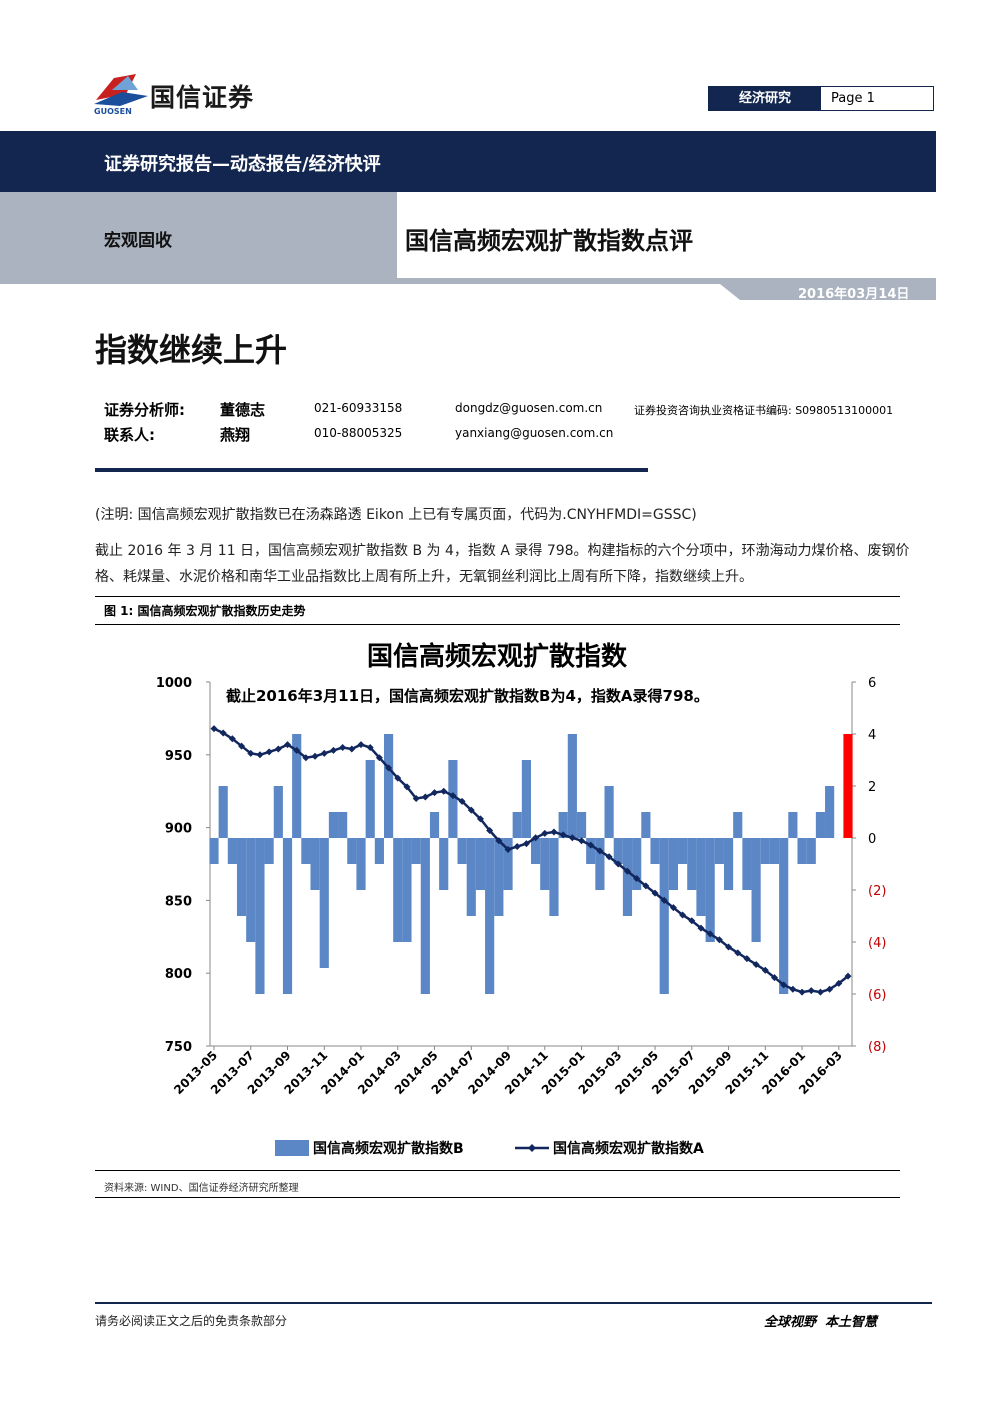 This screenshot has width=993, height=1404. Describe the element at coordinates (358, 433) in the screenshot. I see `contact-phone: 010-88005325` at that location.